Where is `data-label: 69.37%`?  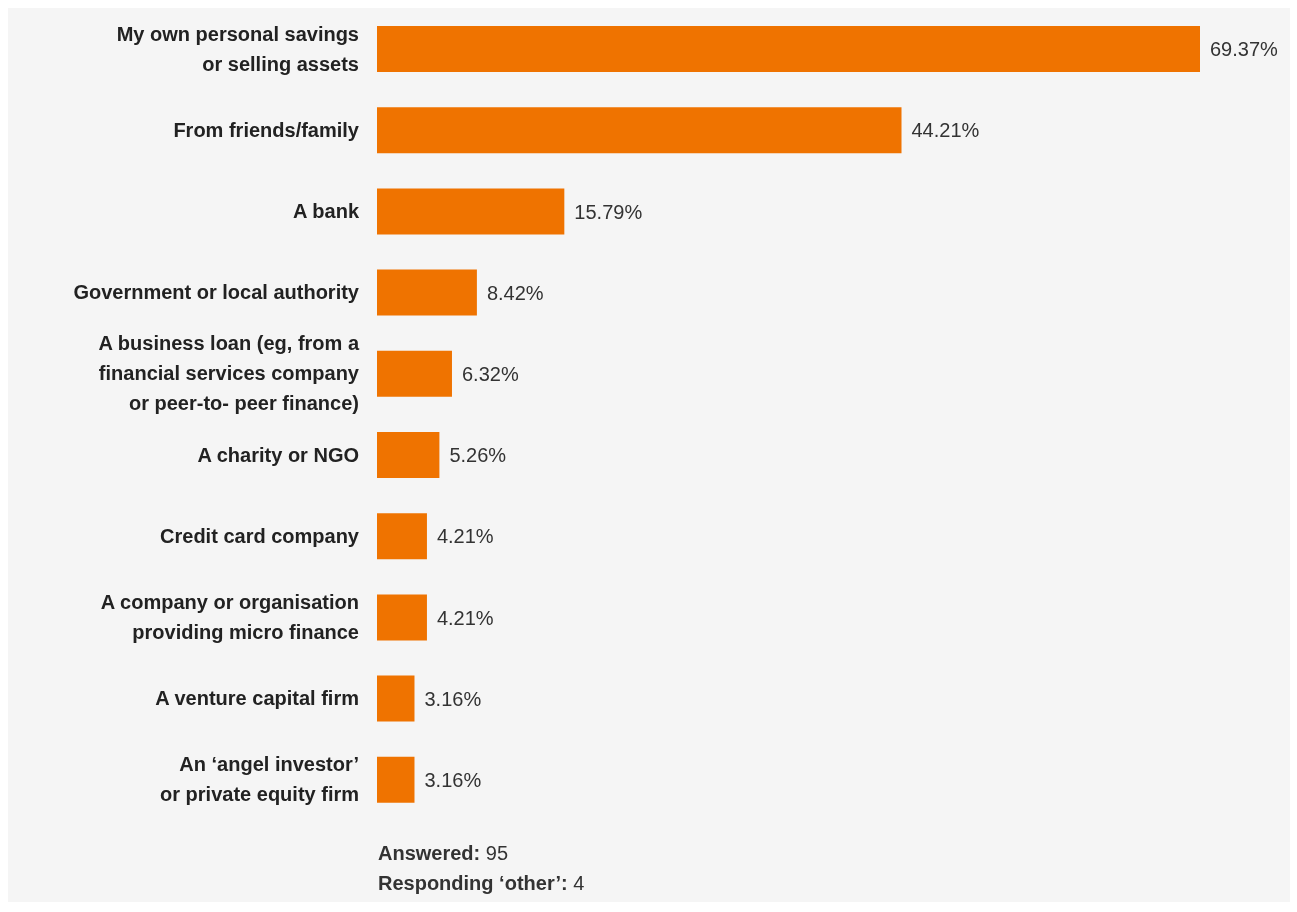 data-label: 69.37% is located at coordinates (1244, 49).